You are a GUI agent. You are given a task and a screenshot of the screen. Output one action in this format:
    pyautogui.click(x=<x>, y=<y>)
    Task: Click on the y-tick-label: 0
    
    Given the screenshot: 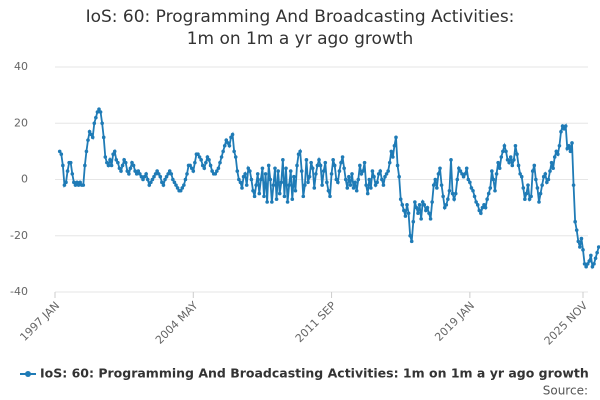 What is the action you would take?
    pyautogui.click(x=24, y=179)
    